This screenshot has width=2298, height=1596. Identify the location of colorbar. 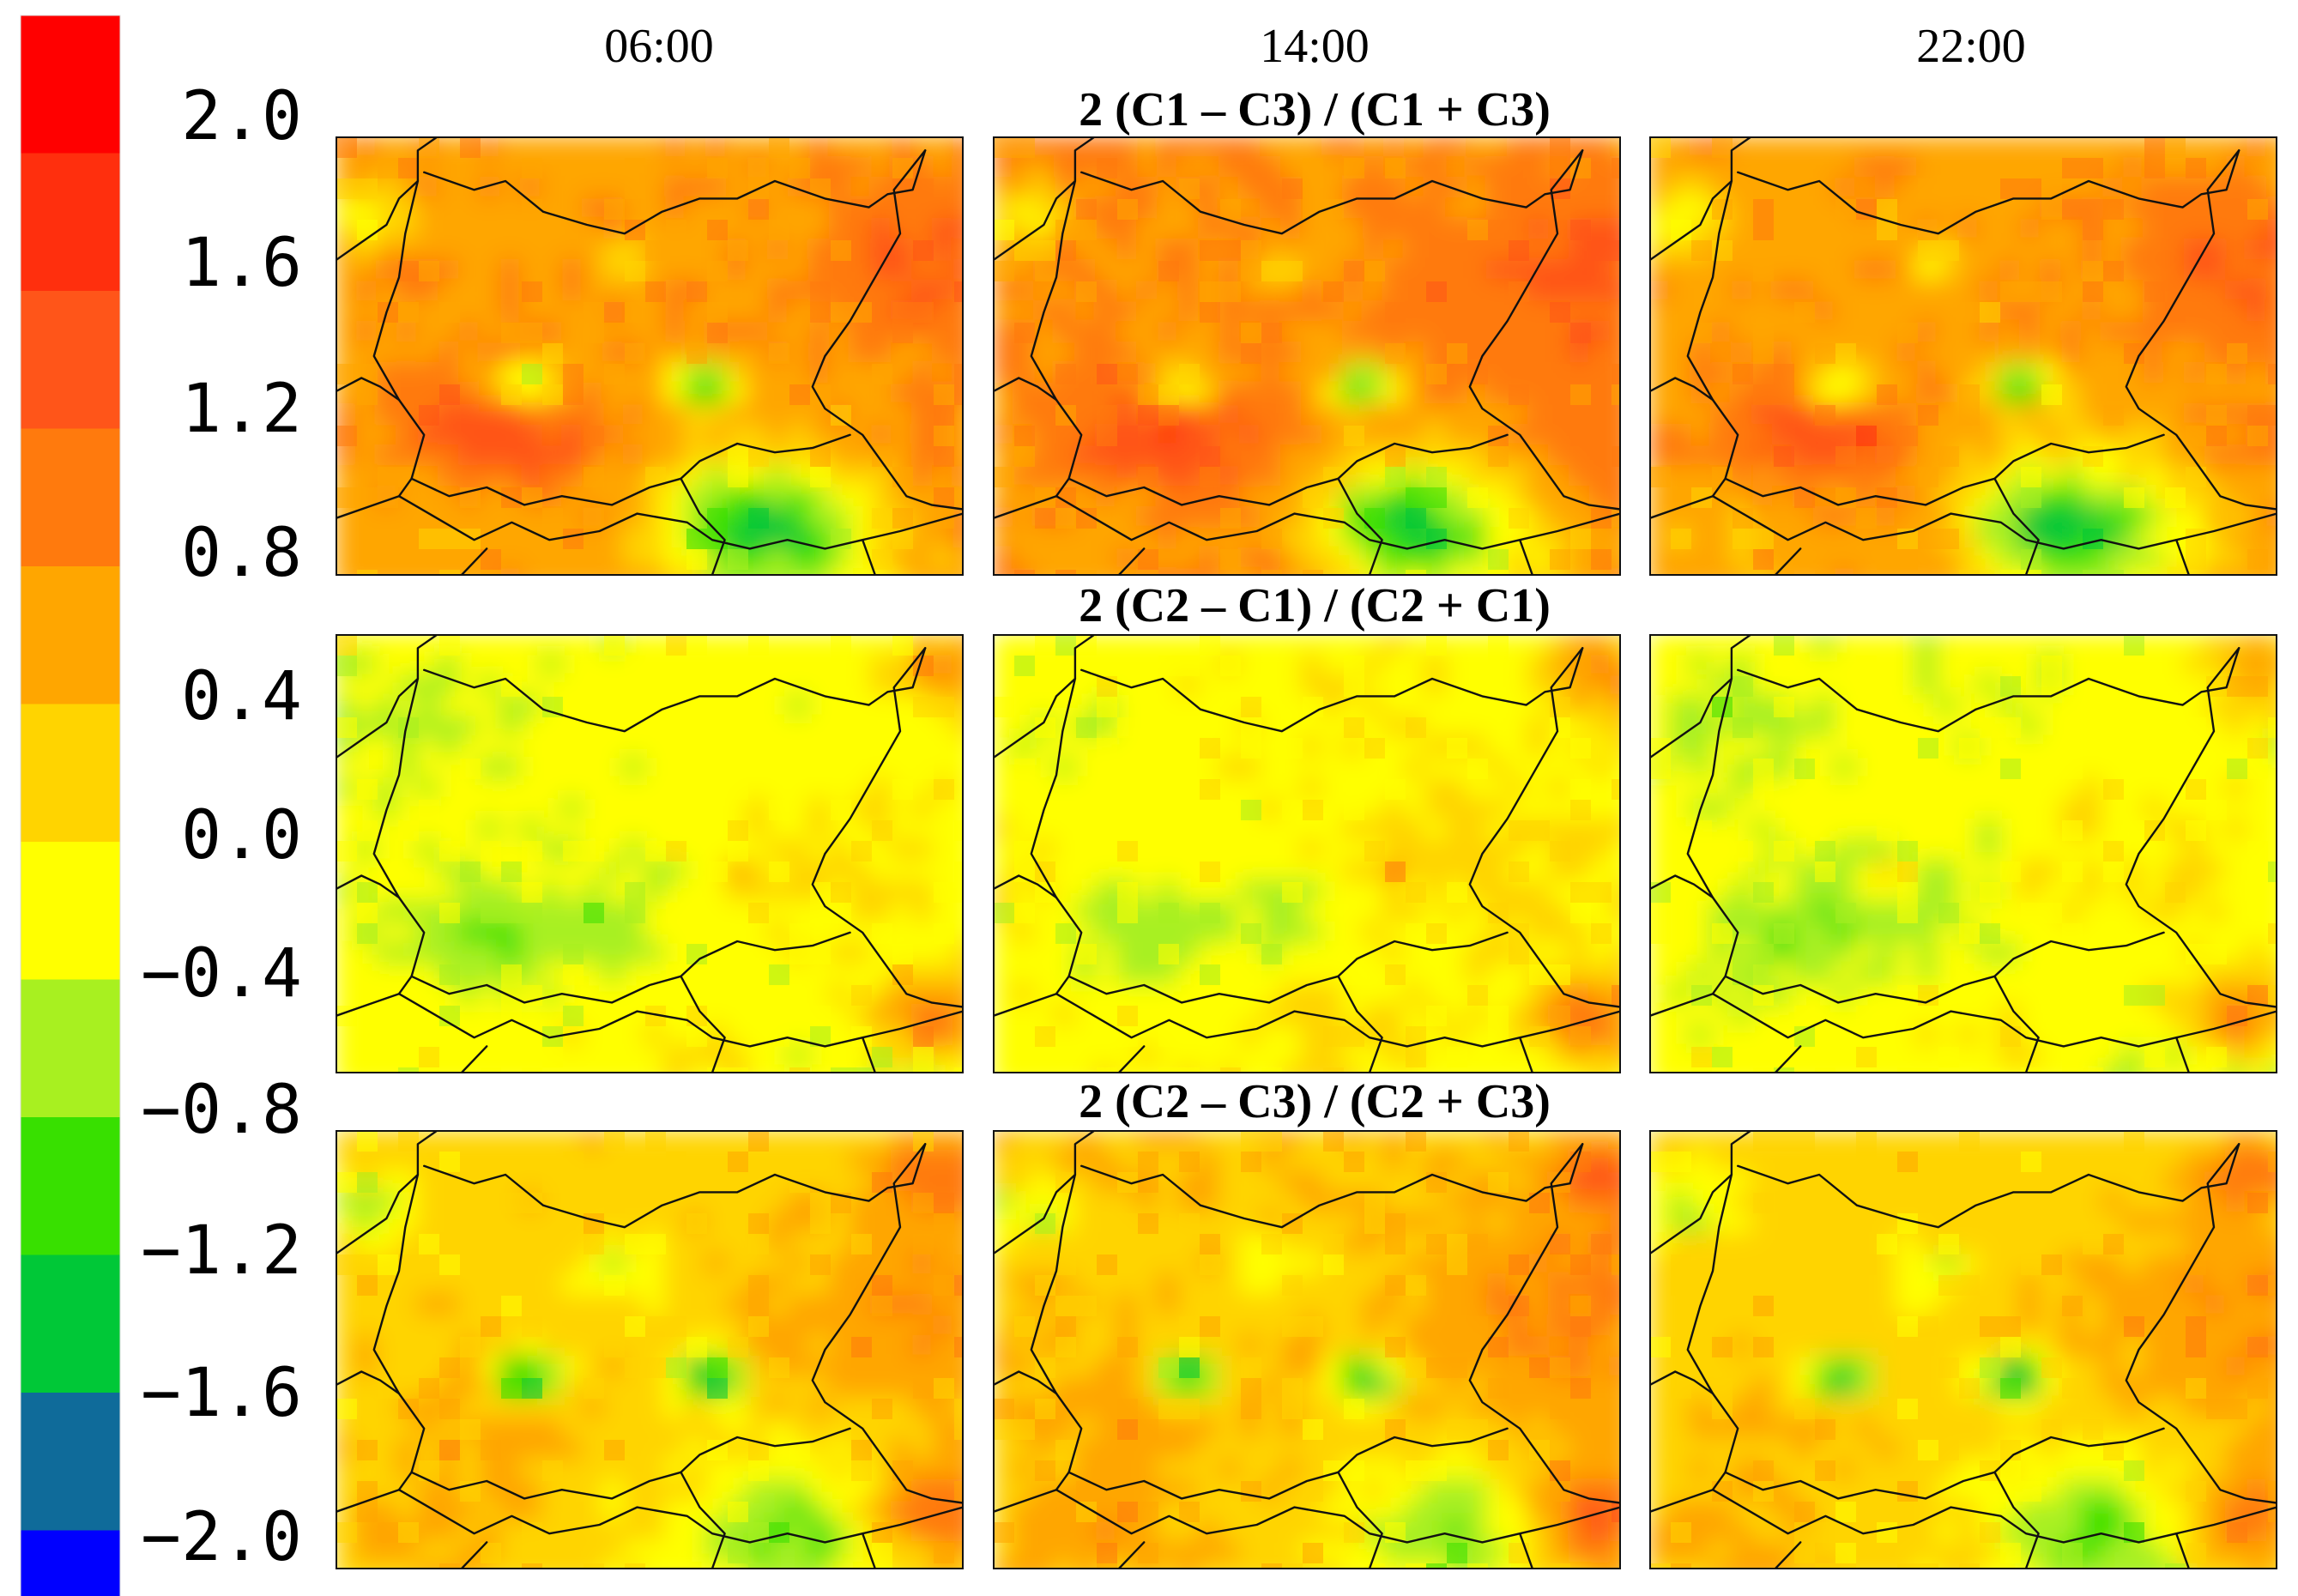
(70, 806).